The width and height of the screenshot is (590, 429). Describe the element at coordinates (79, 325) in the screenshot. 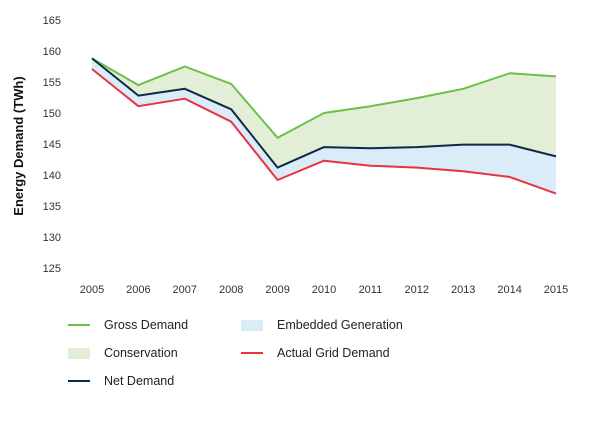

I see `legend-swatch-gross-demand` at that location.